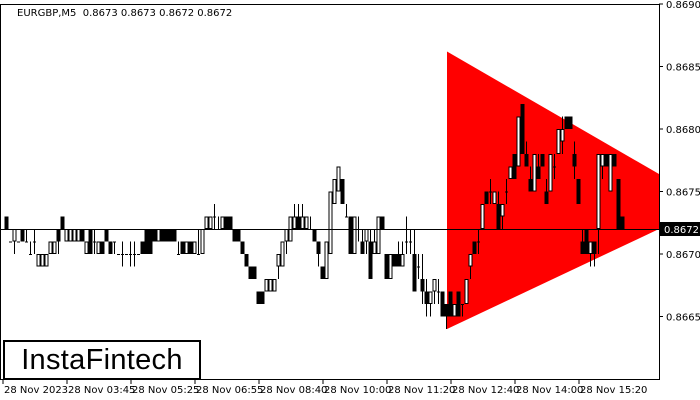 This screenshot has width=700, height=400. What do you see at coordinates (485, 390) in the screenshot?
I see `x-tick-label: 28 Nov 12:40` at bounding box center [485, 390].